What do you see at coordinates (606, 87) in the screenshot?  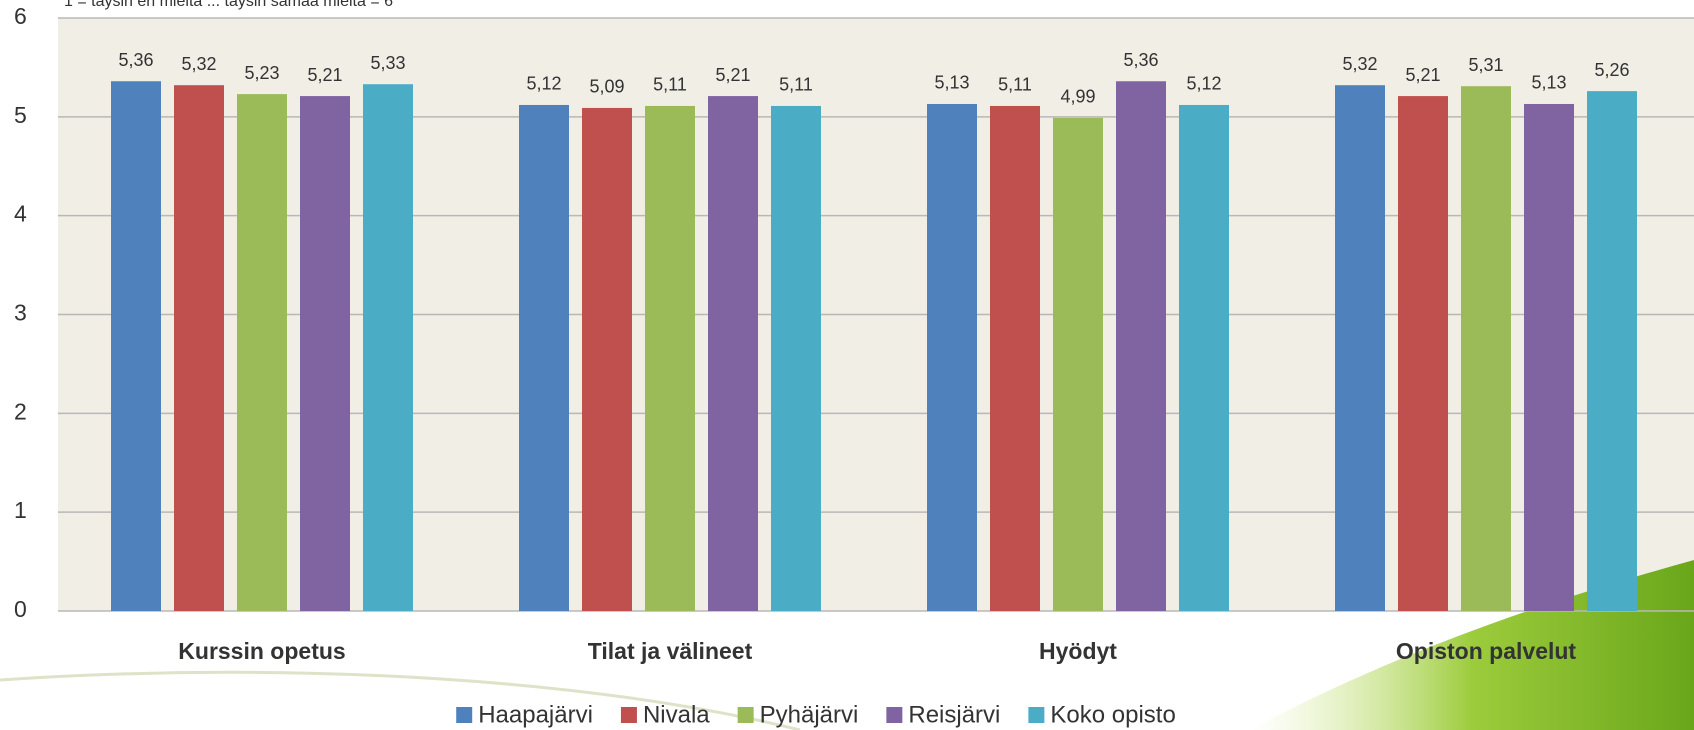 I see `value-label: 5,09` at bounding box center [606, 87].